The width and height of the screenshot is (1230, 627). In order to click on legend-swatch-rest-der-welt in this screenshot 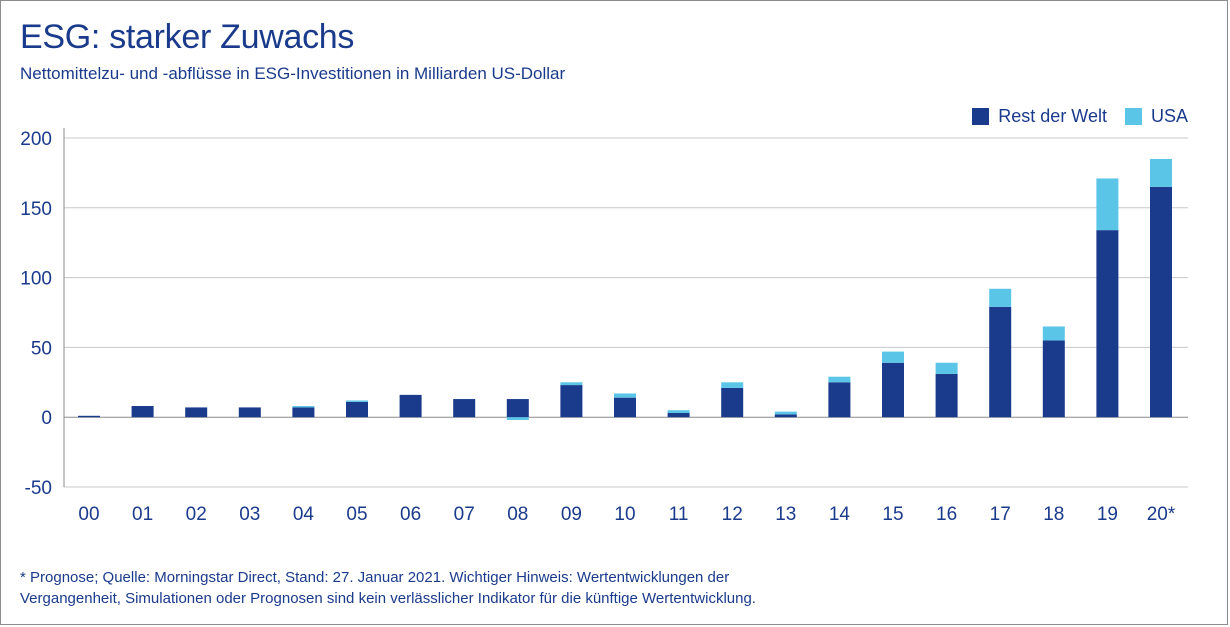, I will do `click(981, 116)`.